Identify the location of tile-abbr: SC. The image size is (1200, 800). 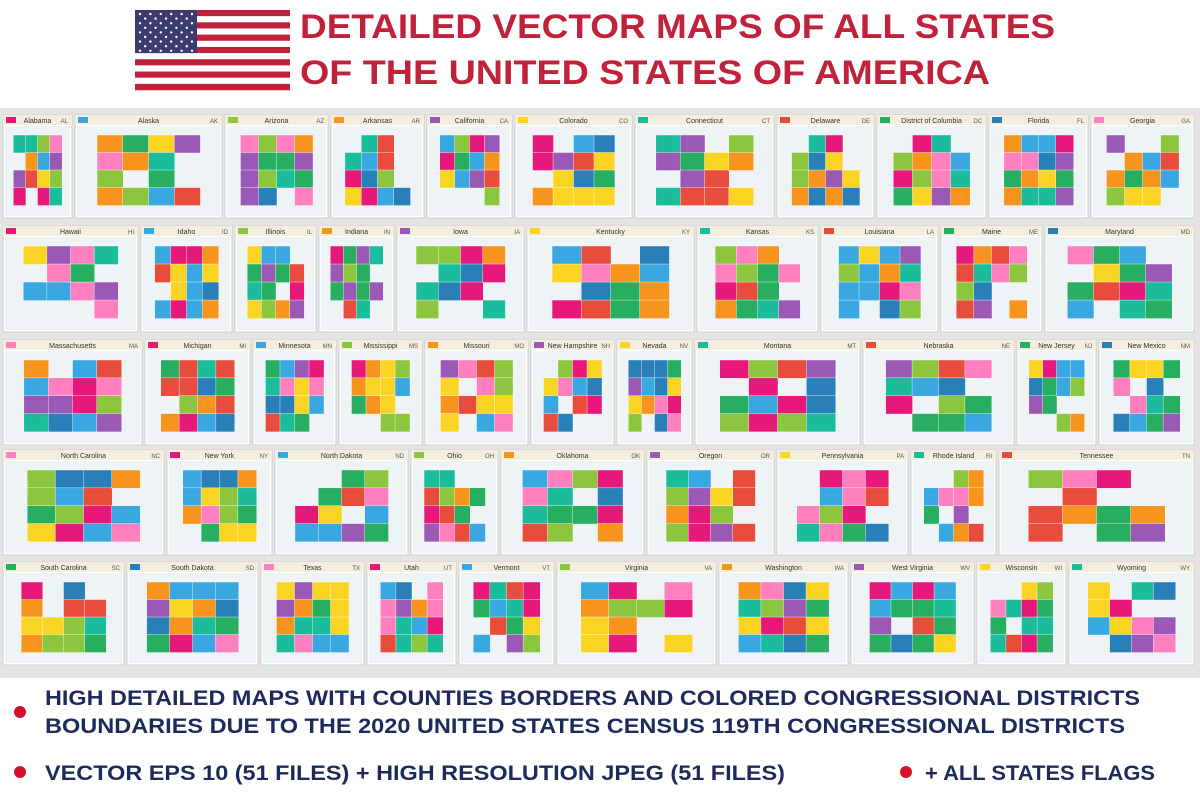
(116, 569).